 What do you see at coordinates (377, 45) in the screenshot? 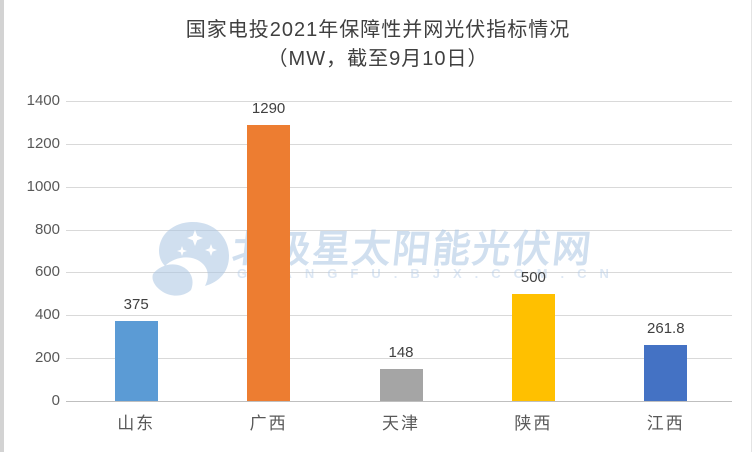
I see `chart-title: 国家电投2021年保障性并网光伏指标情况 （MW，截至9月10日）` at bounding box center [377, 45].